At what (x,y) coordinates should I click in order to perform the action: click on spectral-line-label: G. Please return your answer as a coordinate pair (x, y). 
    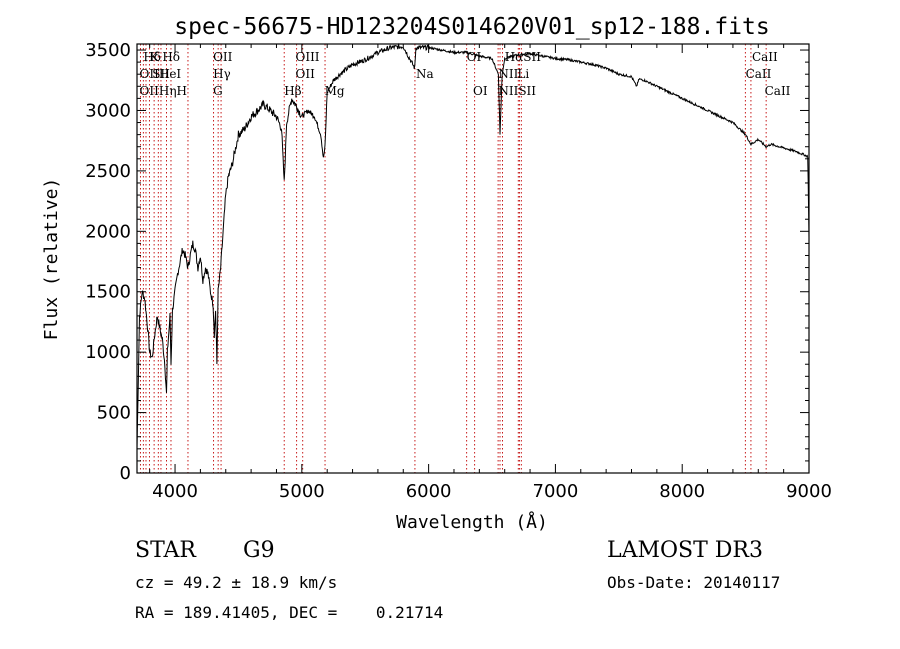
    Looking at the image, I should click on (218, 91).